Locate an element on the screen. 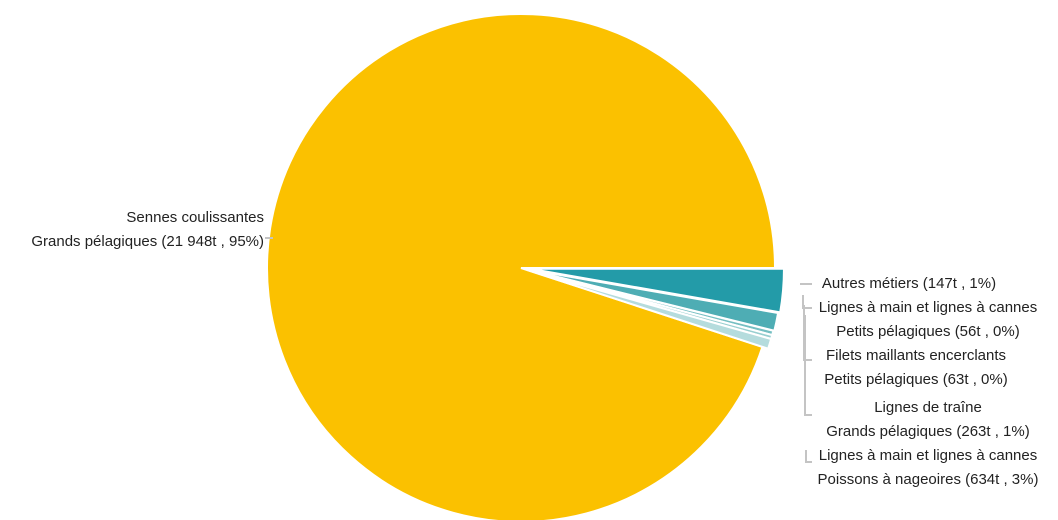 The height and width of the screenshot is (520, 1058). slice-label: Sennes coulissantes is located at coordinates (195, 217).